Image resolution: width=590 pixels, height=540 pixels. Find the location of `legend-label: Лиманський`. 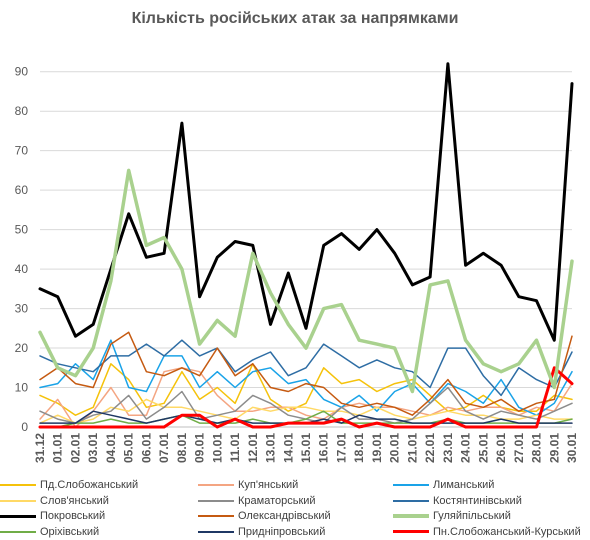

legend-label: Лиманський is located at coordinates (464, 485).